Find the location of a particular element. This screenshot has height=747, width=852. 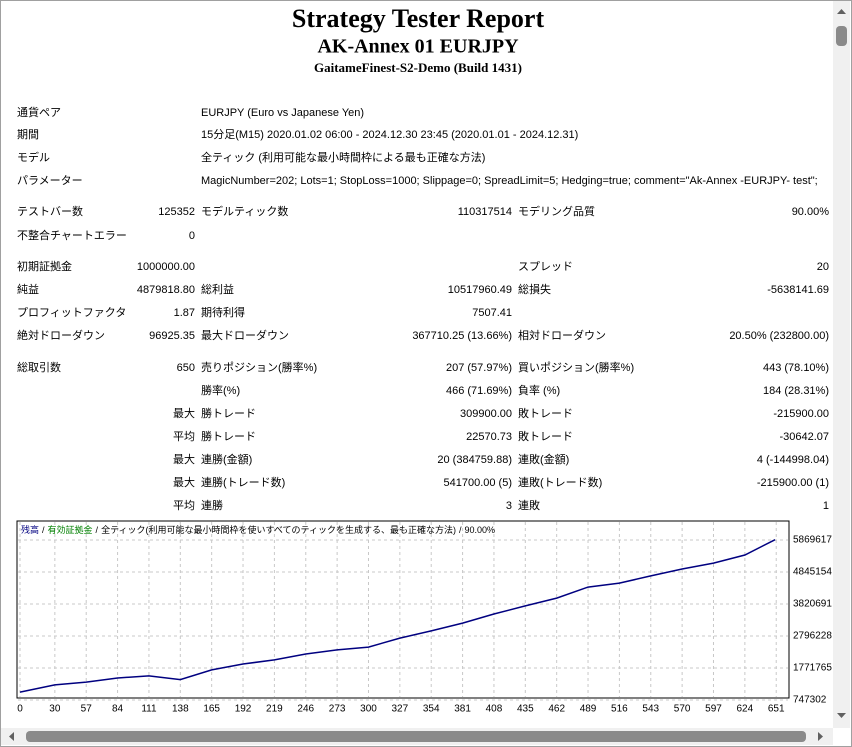

stat-value: 443 (78.10%) is located at coordinates (796, 368).